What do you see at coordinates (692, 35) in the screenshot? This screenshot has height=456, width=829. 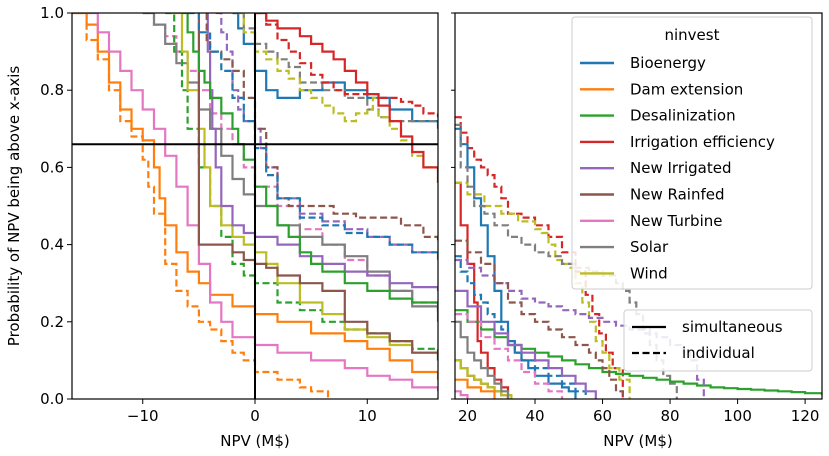 I see `legend-title: ninvest` at bounding box center [692, 35].